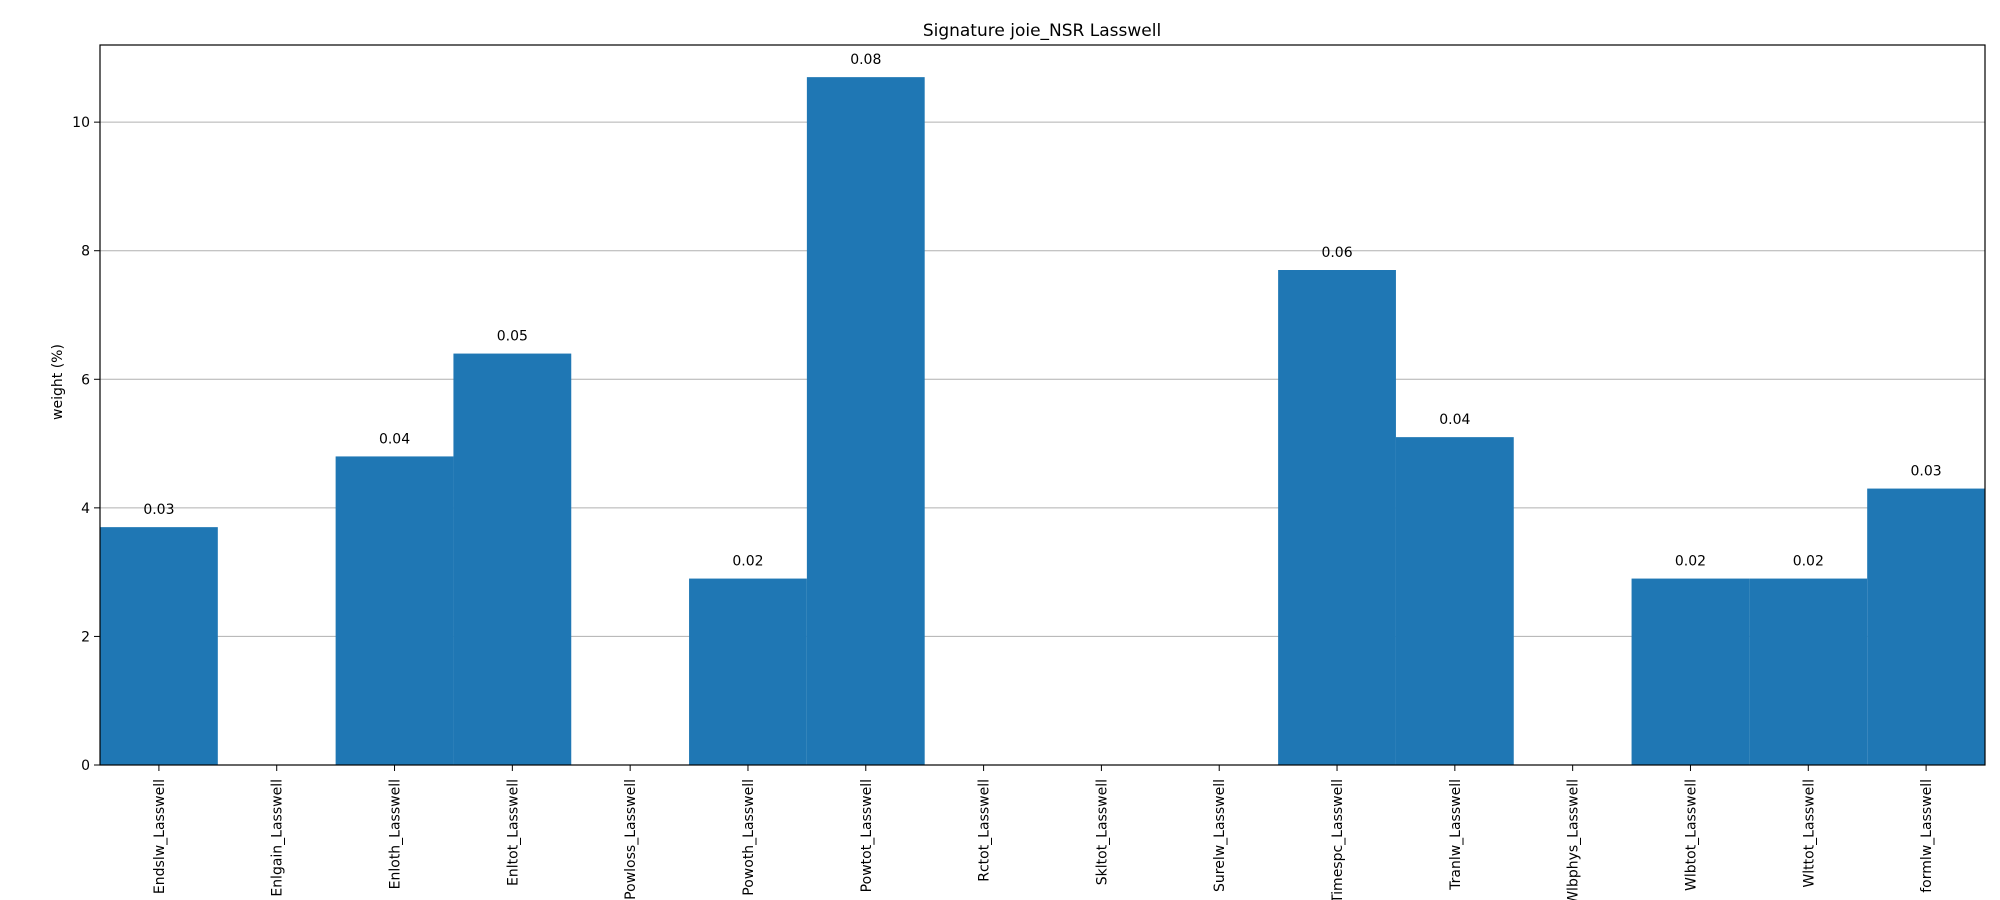  What do you see at coordinates (85, 380) in the screenshot?
I see `y-tick-label: 6` at bounding box center [85, 380].